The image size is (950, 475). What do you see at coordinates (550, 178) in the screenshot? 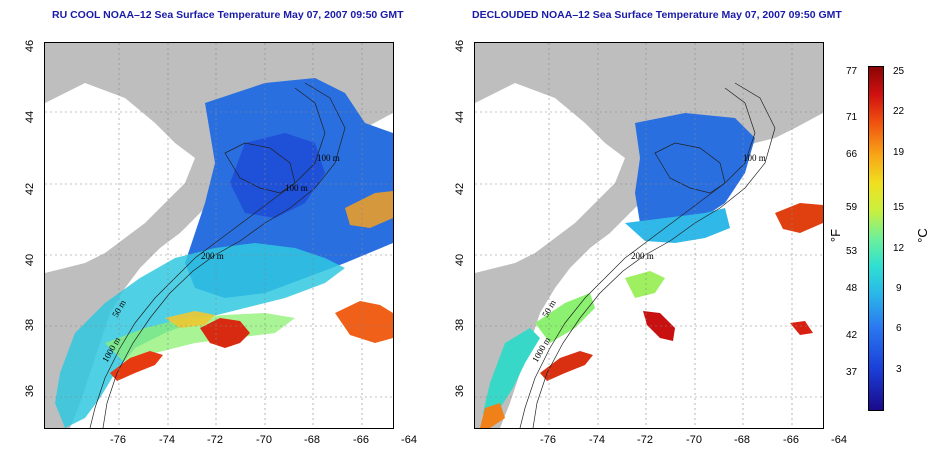
I see `no-data-area` at bounding box center [550, 178].